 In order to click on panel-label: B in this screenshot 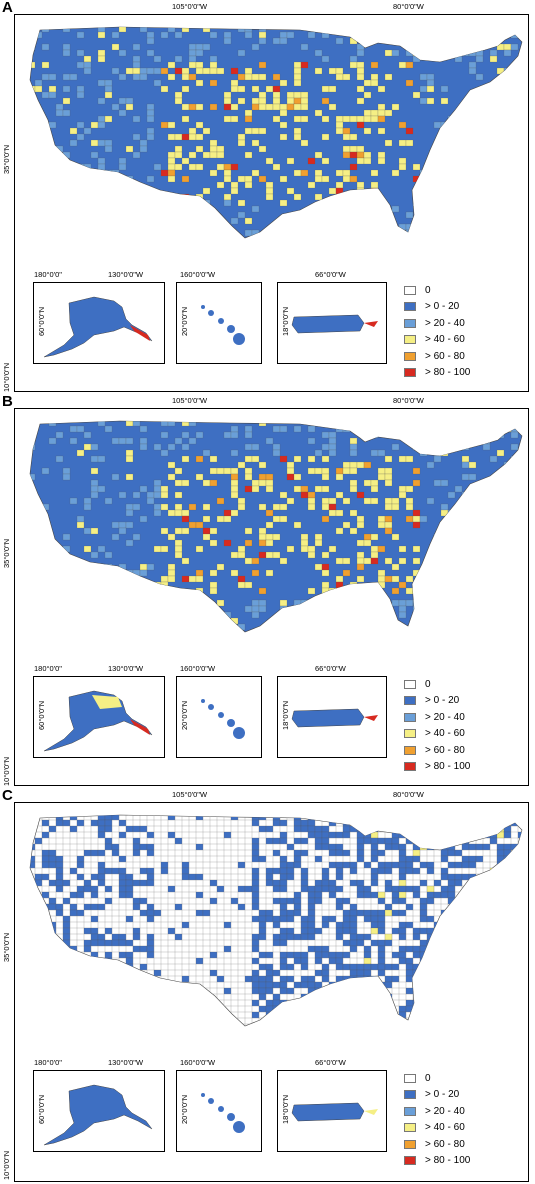, I will do `click(7, 401)`.